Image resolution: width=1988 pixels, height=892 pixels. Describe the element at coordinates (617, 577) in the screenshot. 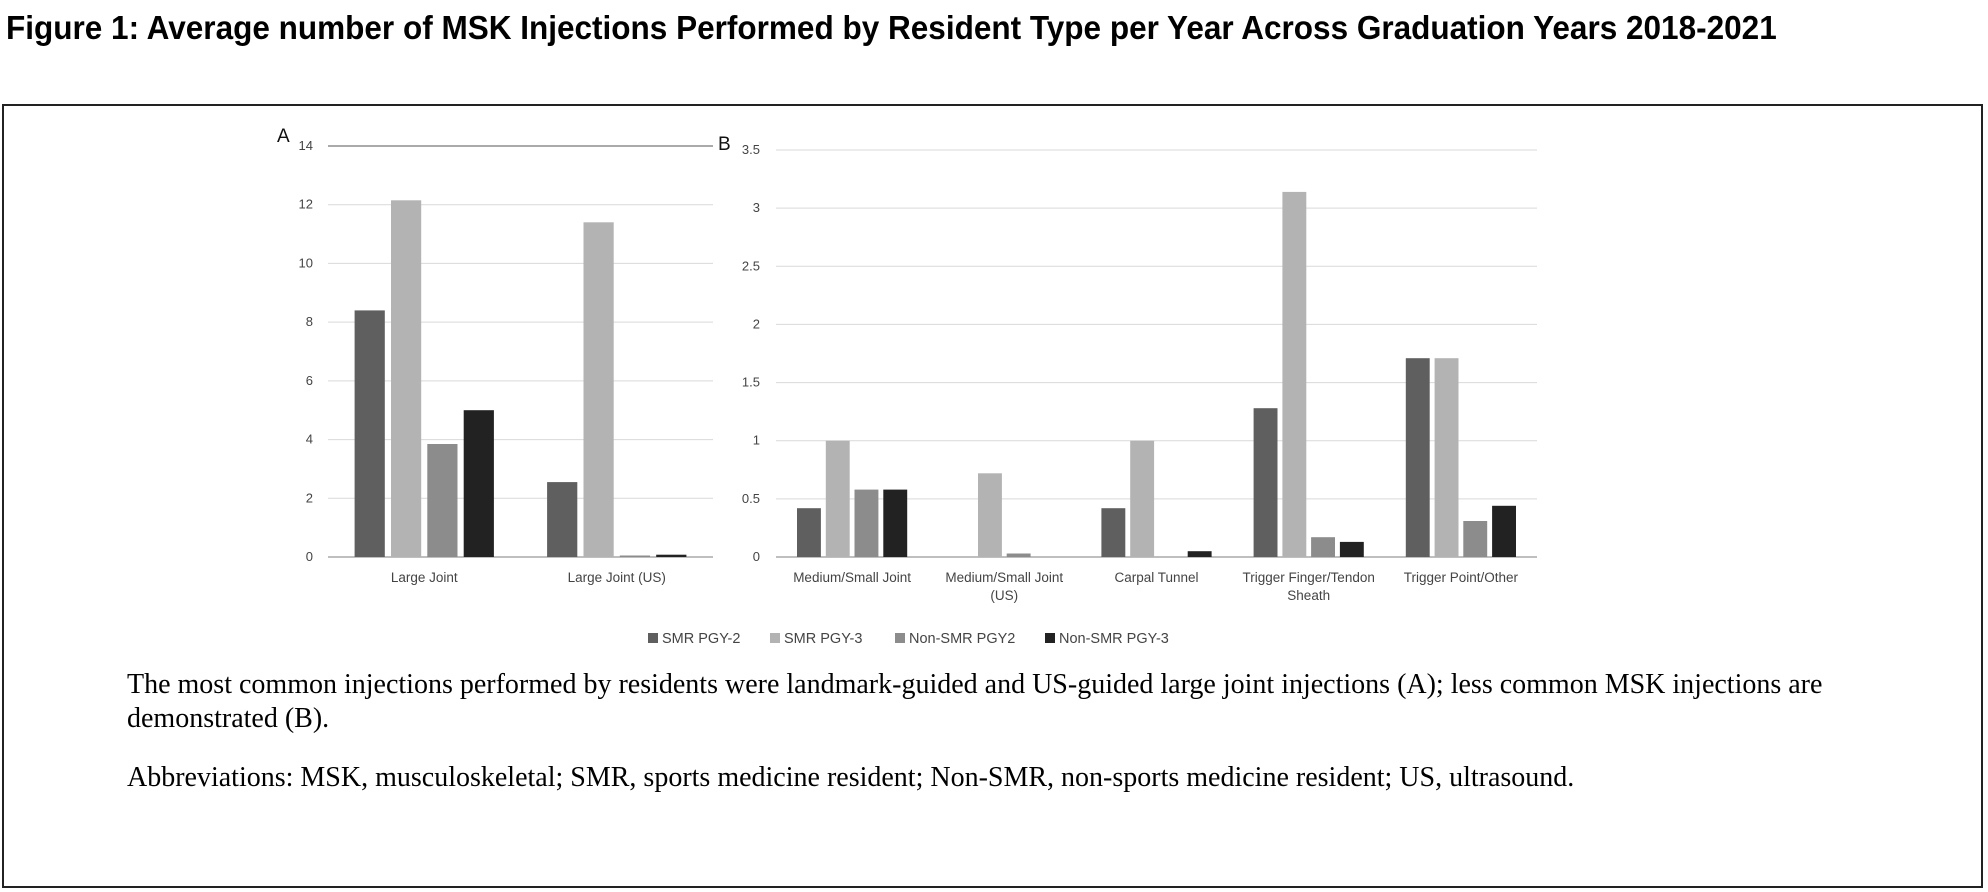

I see `x-tick-label: Large Joint (US)` at that location.